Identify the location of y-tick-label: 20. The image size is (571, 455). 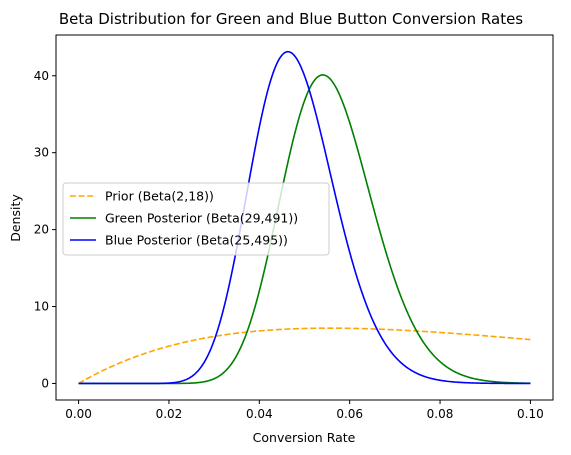
(41, 230).